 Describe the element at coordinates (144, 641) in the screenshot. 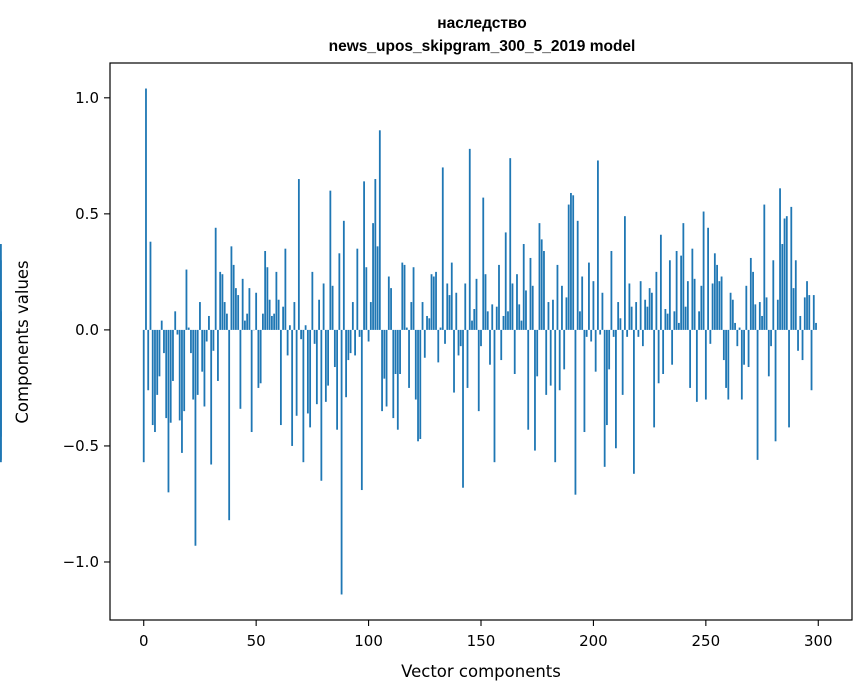

I see `x-tick-label: 0` at that location.